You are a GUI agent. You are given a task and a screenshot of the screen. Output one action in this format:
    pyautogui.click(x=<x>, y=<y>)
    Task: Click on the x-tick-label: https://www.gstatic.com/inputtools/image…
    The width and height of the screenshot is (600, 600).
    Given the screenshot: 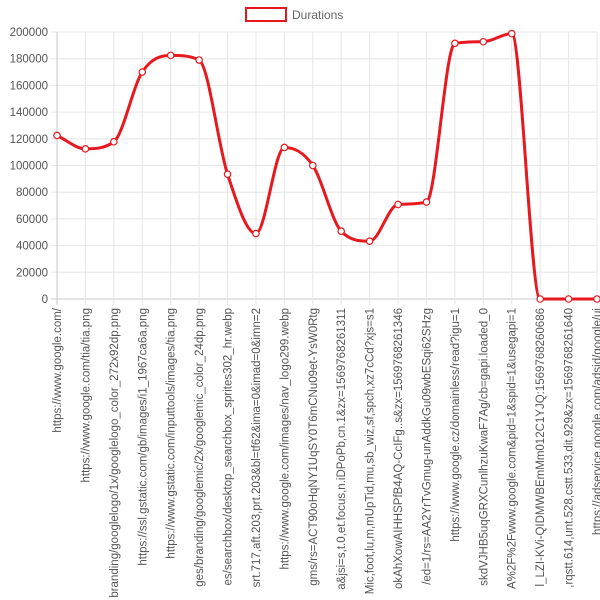 What is the action you would take?
    pyautogui.click(x=172, y=433)
    